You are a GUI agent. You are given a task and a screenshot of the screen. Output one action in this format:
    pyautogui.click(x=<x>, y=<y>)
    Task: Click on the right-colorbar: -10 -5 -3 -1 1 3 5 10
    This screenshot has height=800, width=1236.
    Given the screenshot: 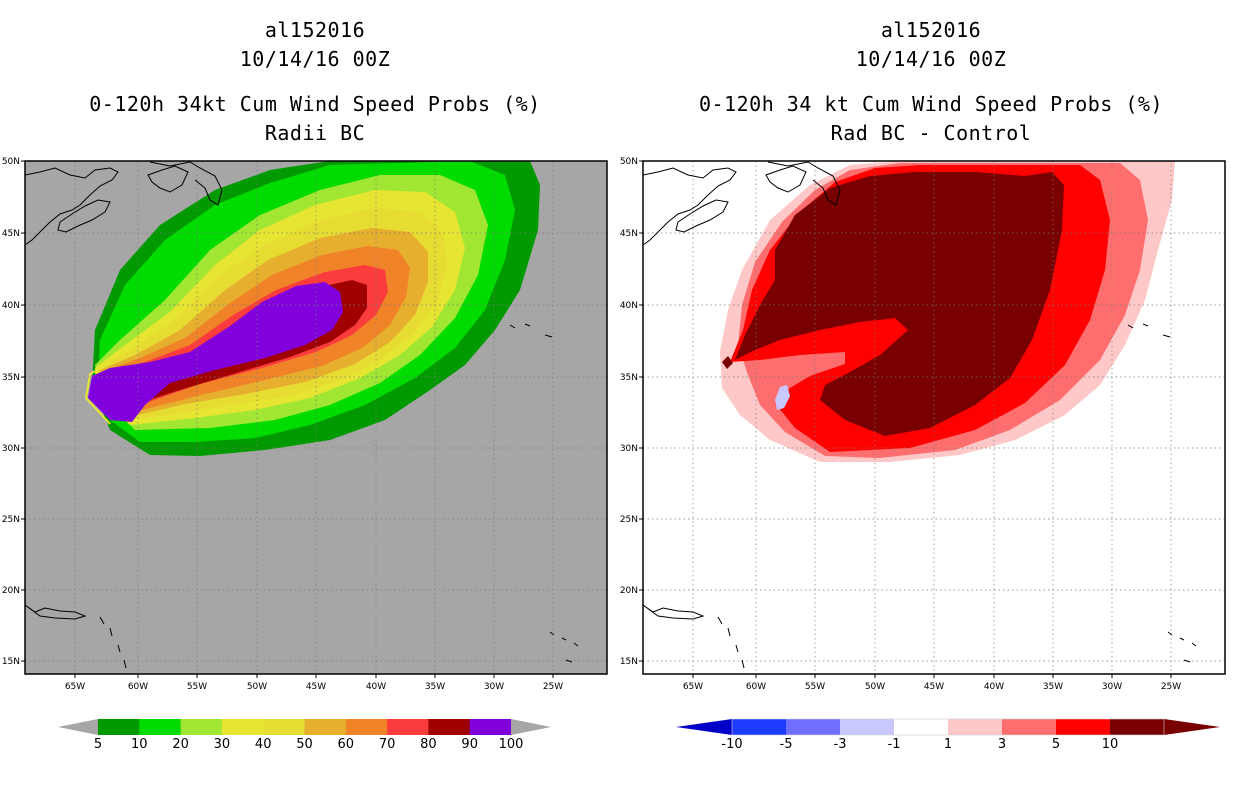 What is the action you would take?
    pyautogui.click(x=948, y=735)
    